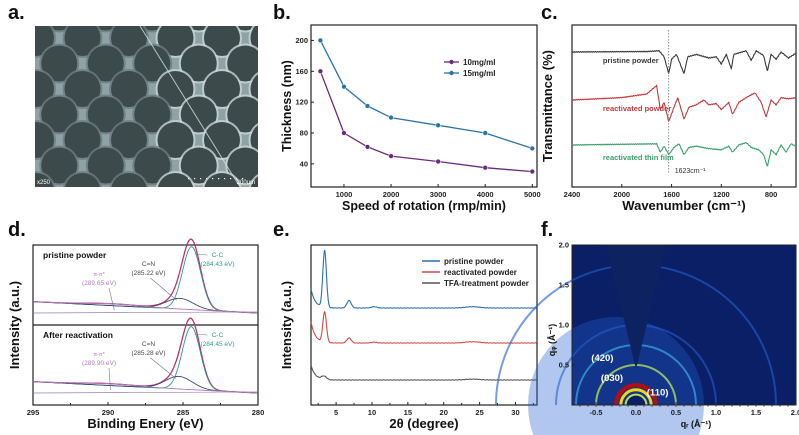 The image size is (799, 435). What do you see at coordinates (480, 272) in the screenshot?
I see `legend-label: reactivated powder` at bounding box center [480, 272].